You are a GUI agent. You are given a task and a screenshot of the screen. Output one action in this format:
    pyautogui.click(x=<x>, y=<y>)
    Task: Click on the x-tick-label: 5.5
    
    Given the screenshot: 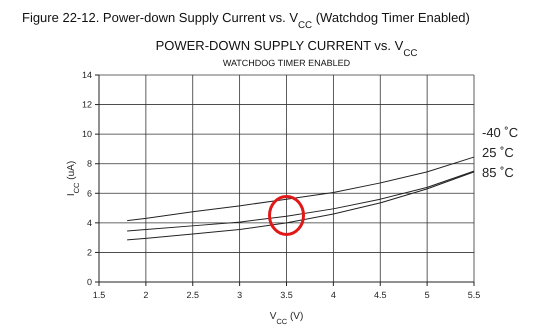 What is the action you would take?
    pyautogui.click(x=474, y=295)
    